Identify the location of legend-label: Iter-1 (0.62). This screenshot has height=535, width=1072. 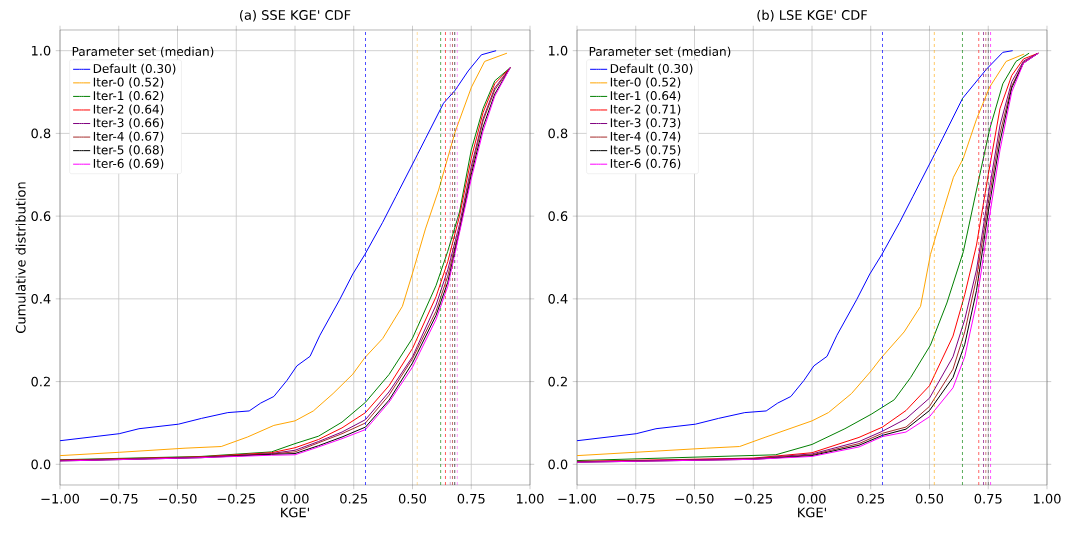
(128, 96).